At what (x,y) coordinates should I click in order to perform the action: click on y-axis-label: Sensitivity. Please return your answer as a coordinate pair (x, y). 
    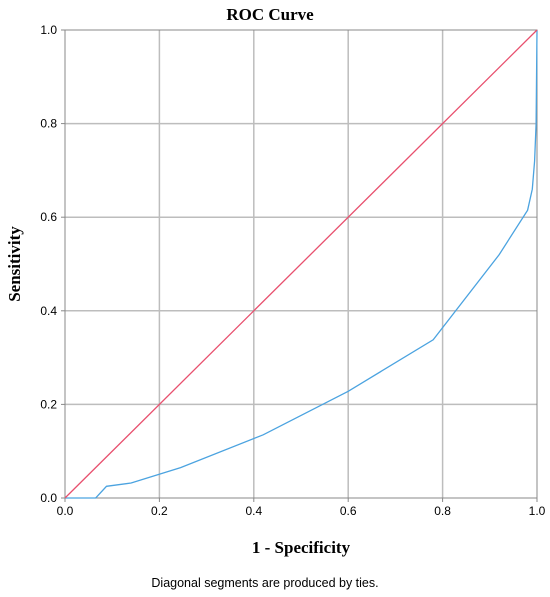
    Looking at the image, I should click on (14, 264).